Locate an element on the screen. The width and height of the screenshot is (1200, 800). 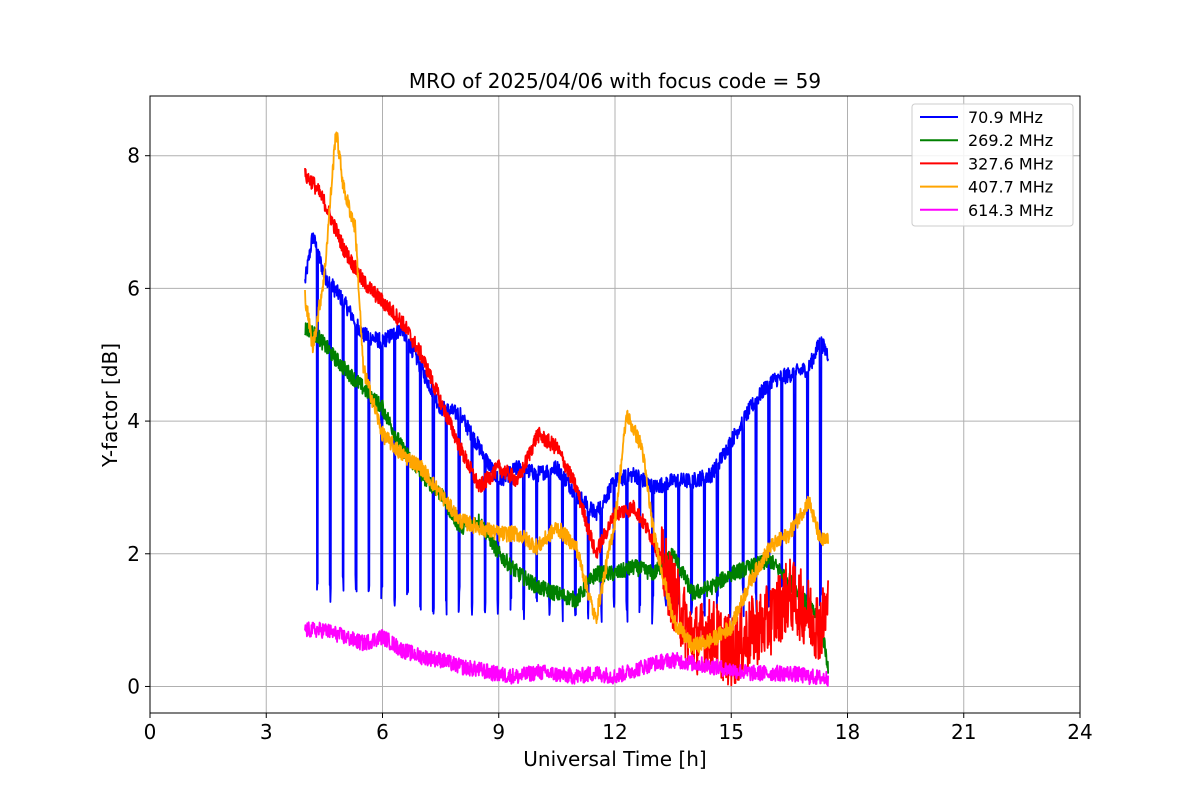
legend-label: 327.6 MHz is located at coordinates (1010, 163).